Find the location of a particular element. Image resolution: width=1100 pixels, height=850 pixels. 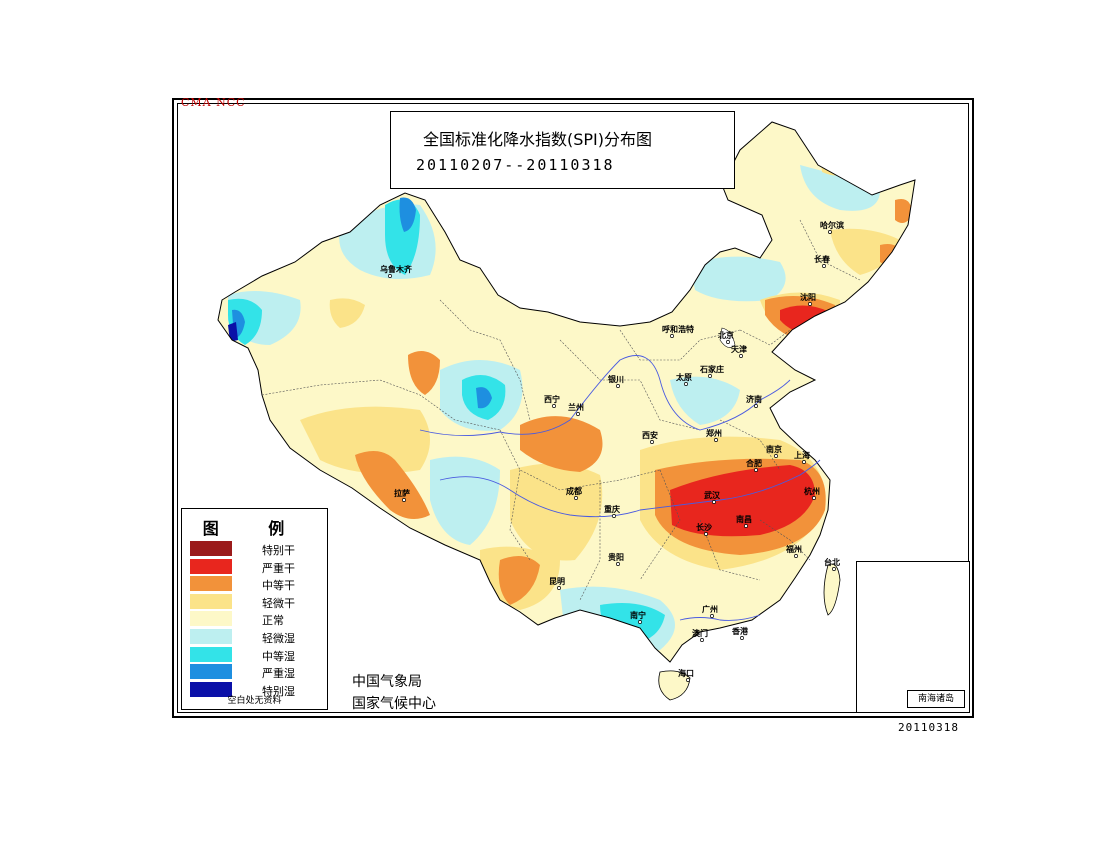

city-label: 上海 is located at coordinates (802, 455).